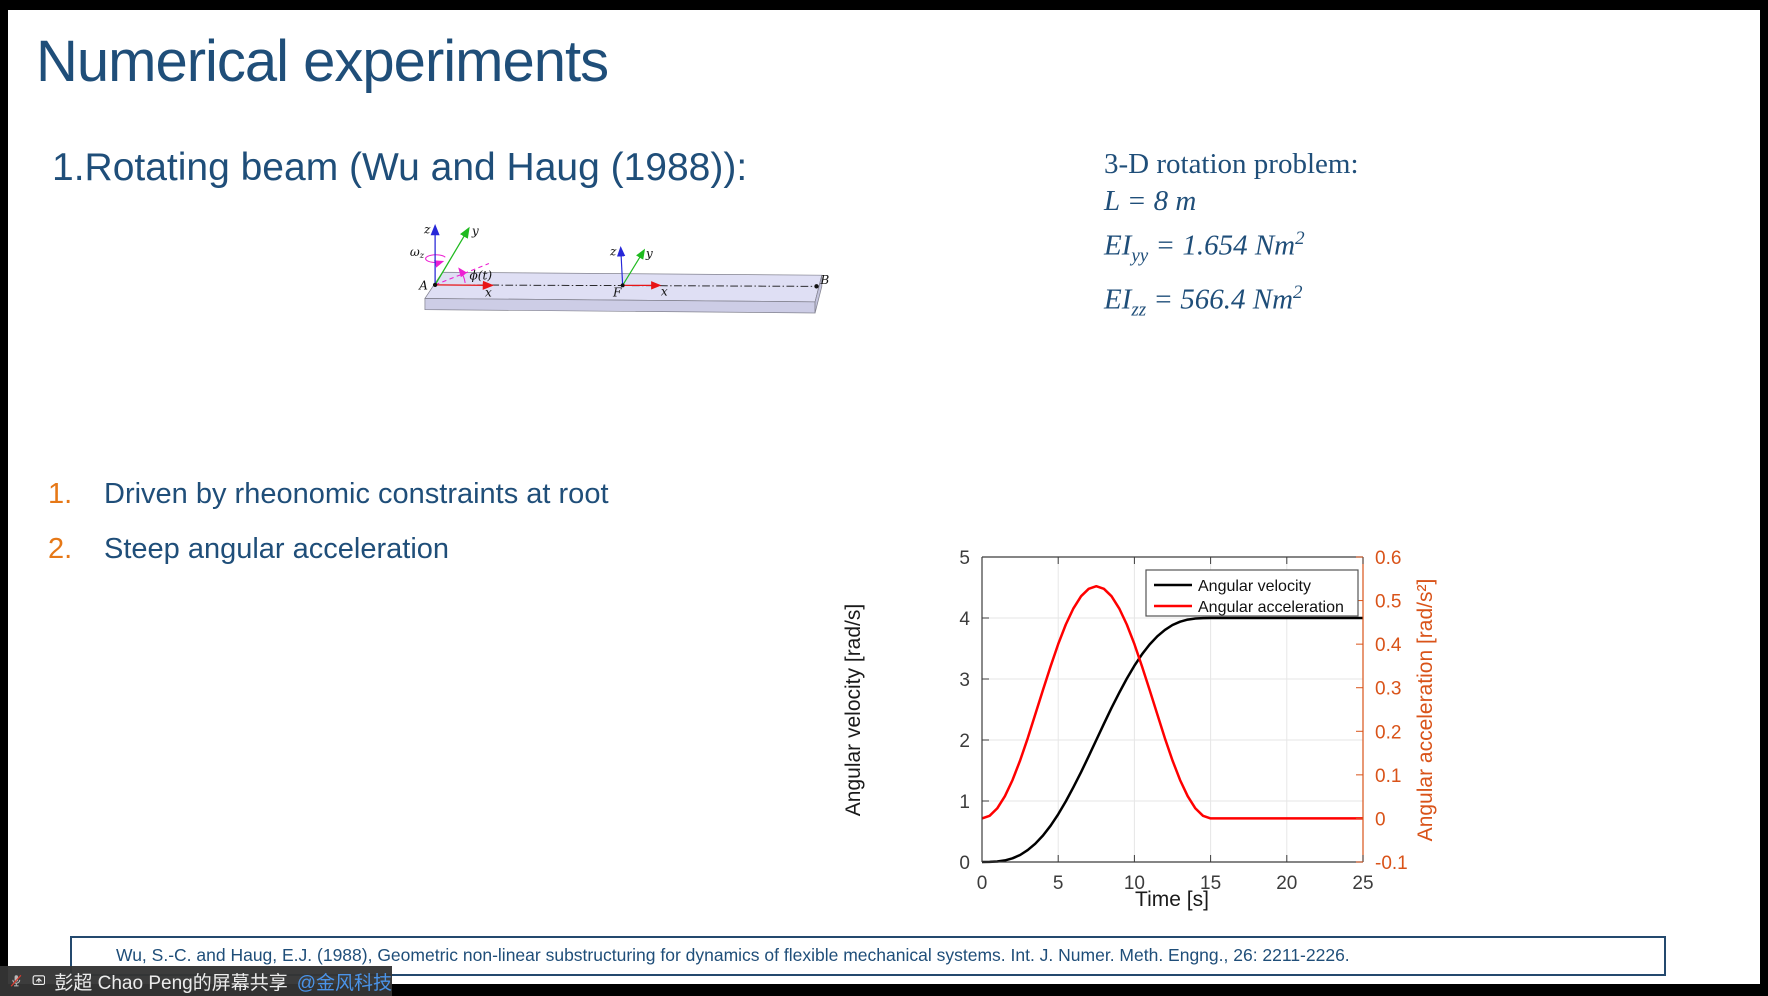 The image size is (1768, 996). What do you see at coordinates (964, 741) in the screenshot?
I see `left-y-tick-label: 2` at bounding box center [964, 741].